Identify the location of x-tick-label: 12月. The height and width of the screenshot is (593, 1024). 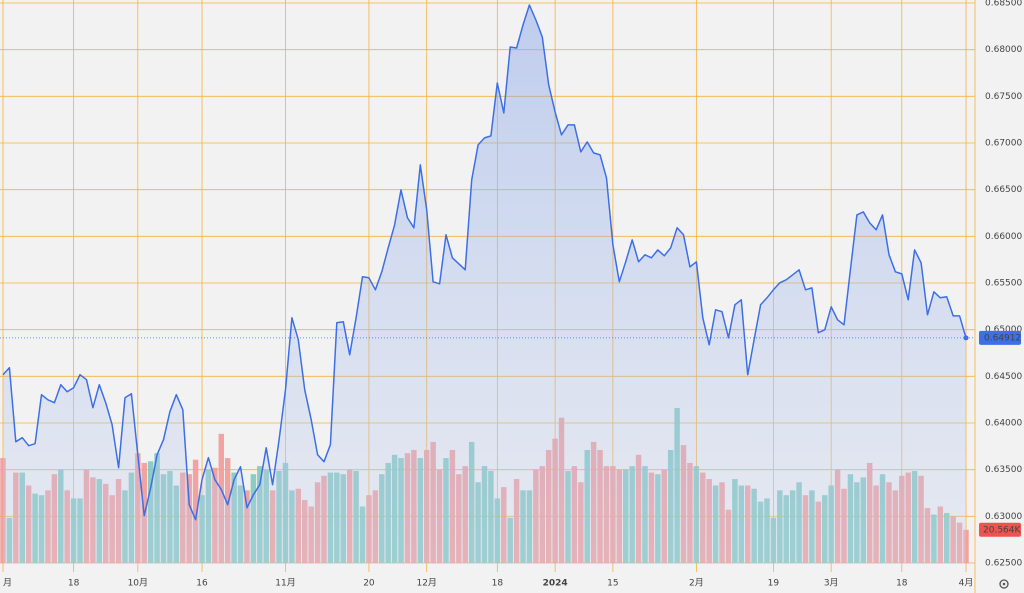
(426, 583).